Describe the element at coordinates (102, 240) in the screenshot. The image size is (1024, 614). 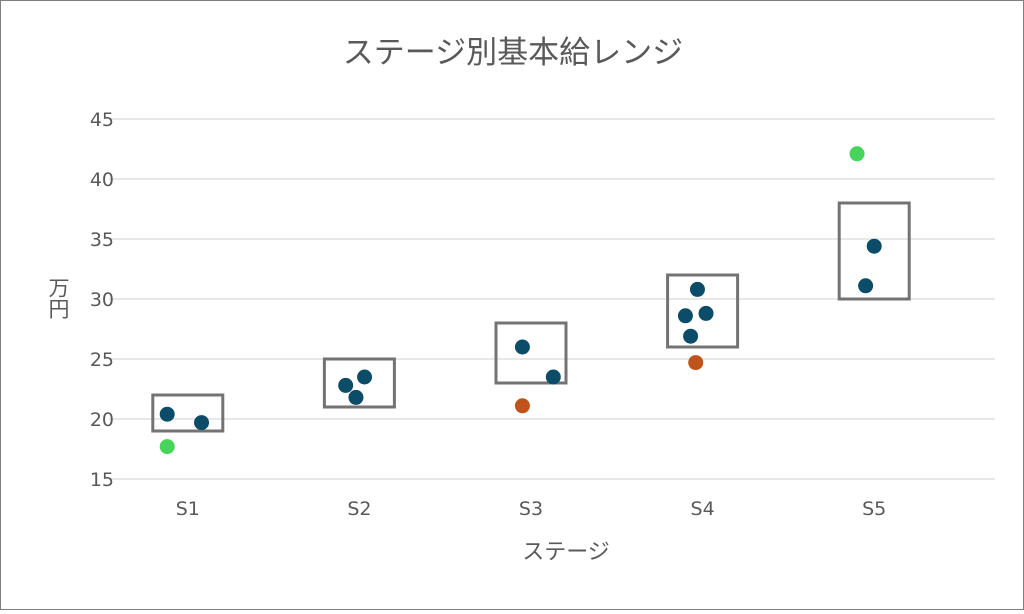
I see `y-tick-label: 35` at that location.